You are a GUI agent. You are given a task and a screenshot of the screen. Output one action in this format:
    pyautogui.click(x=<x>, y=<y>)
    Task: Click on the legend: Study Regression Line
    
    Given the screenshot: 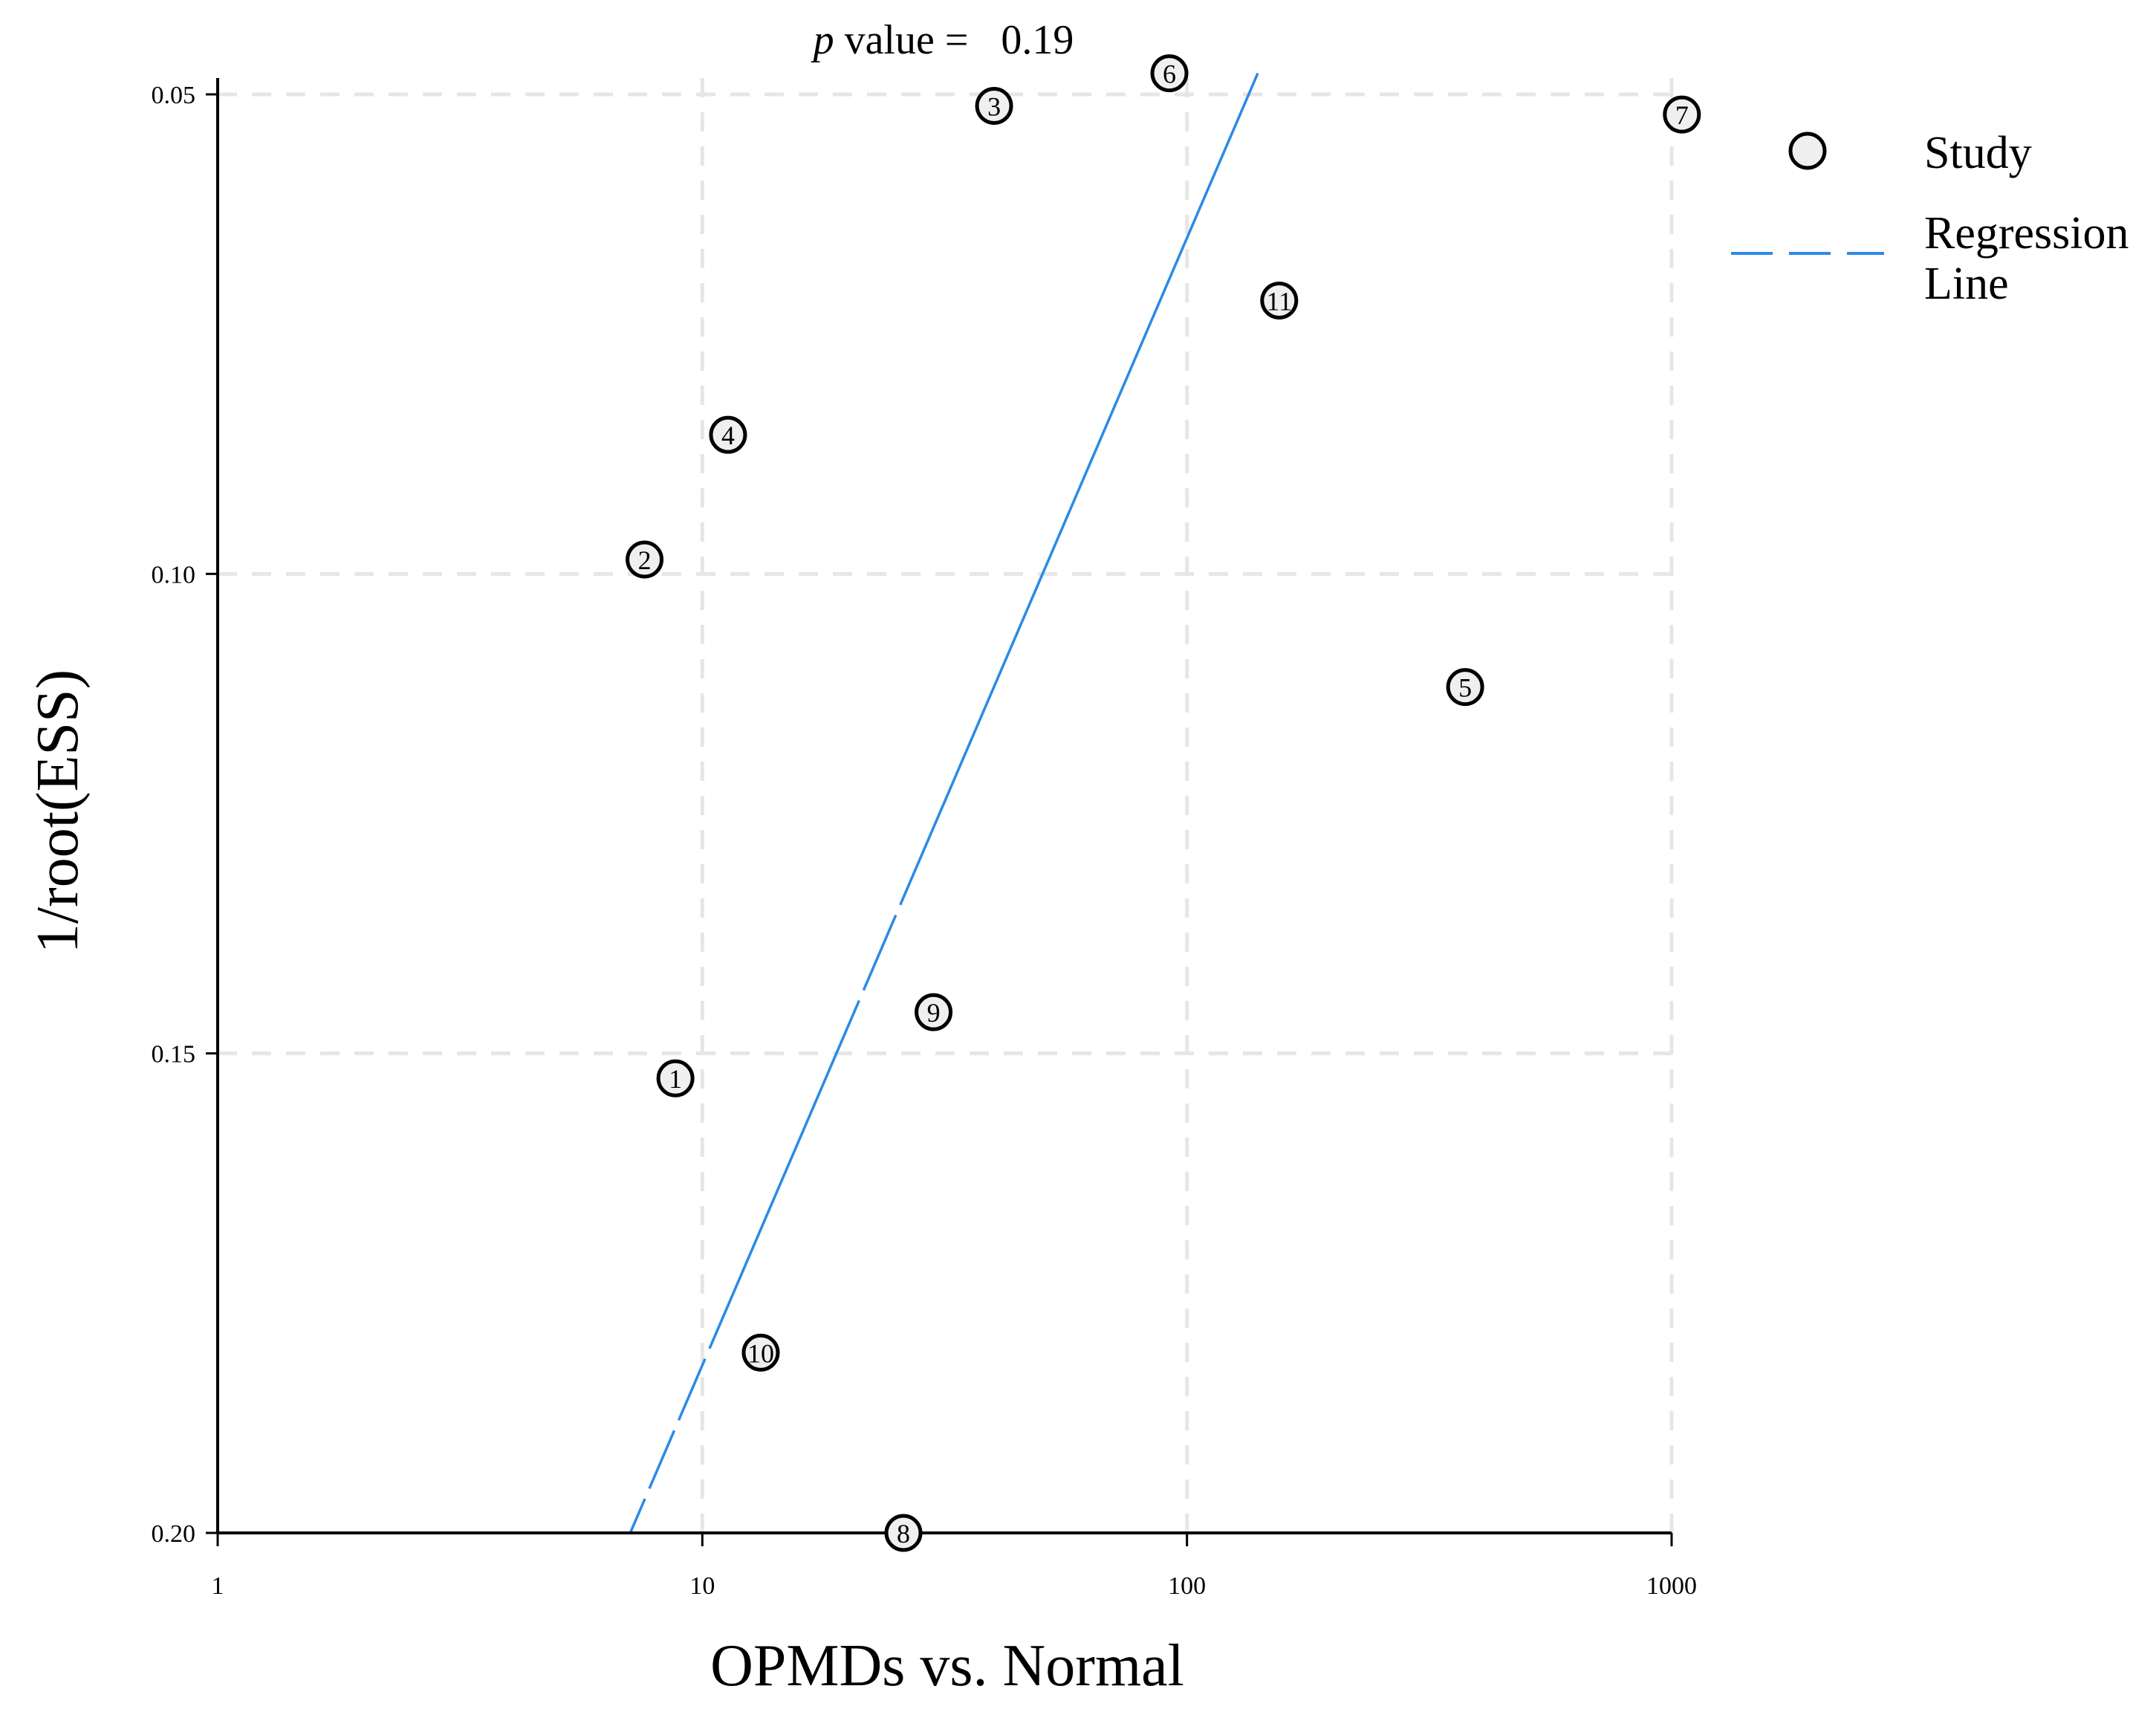 What is the action you would take?
    pyautogui.click(x=1930, y=219)
    